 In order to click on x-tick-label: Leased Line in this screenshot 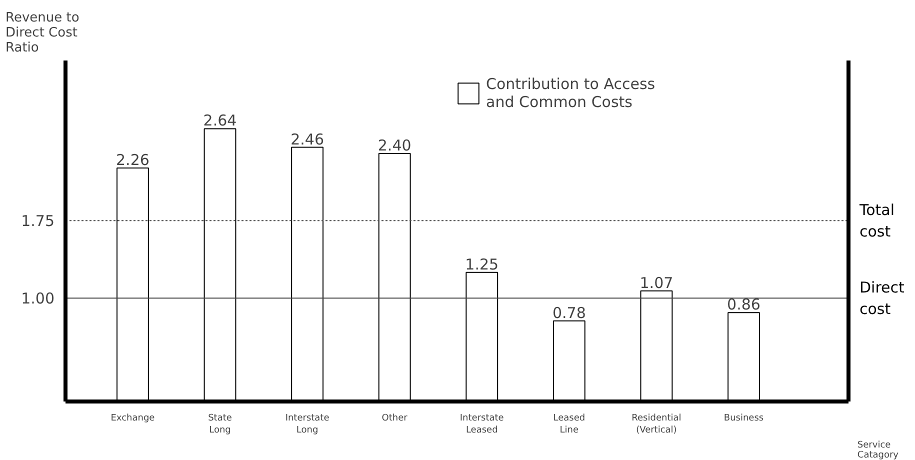, I will do `click(569, 425)`.